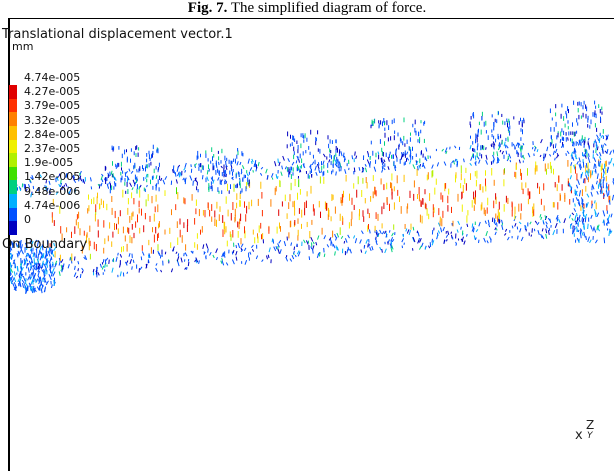 Image resolution: width=614 pixels, height=471 pixels. What do you see at coordinates (13, 119) in the screenshot?
I see `legend-color-segment` at bounding box center [13, 119].